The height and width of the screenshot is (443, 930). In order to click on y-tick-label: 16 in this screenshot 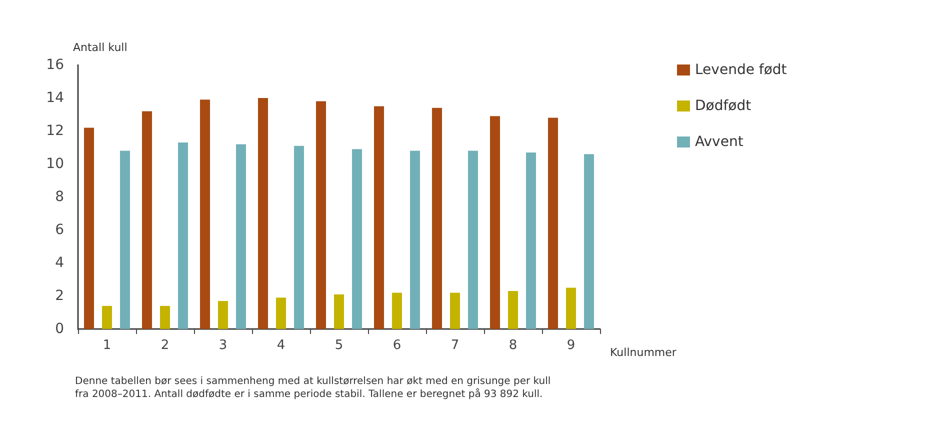, I will do `click(55, 65)`.